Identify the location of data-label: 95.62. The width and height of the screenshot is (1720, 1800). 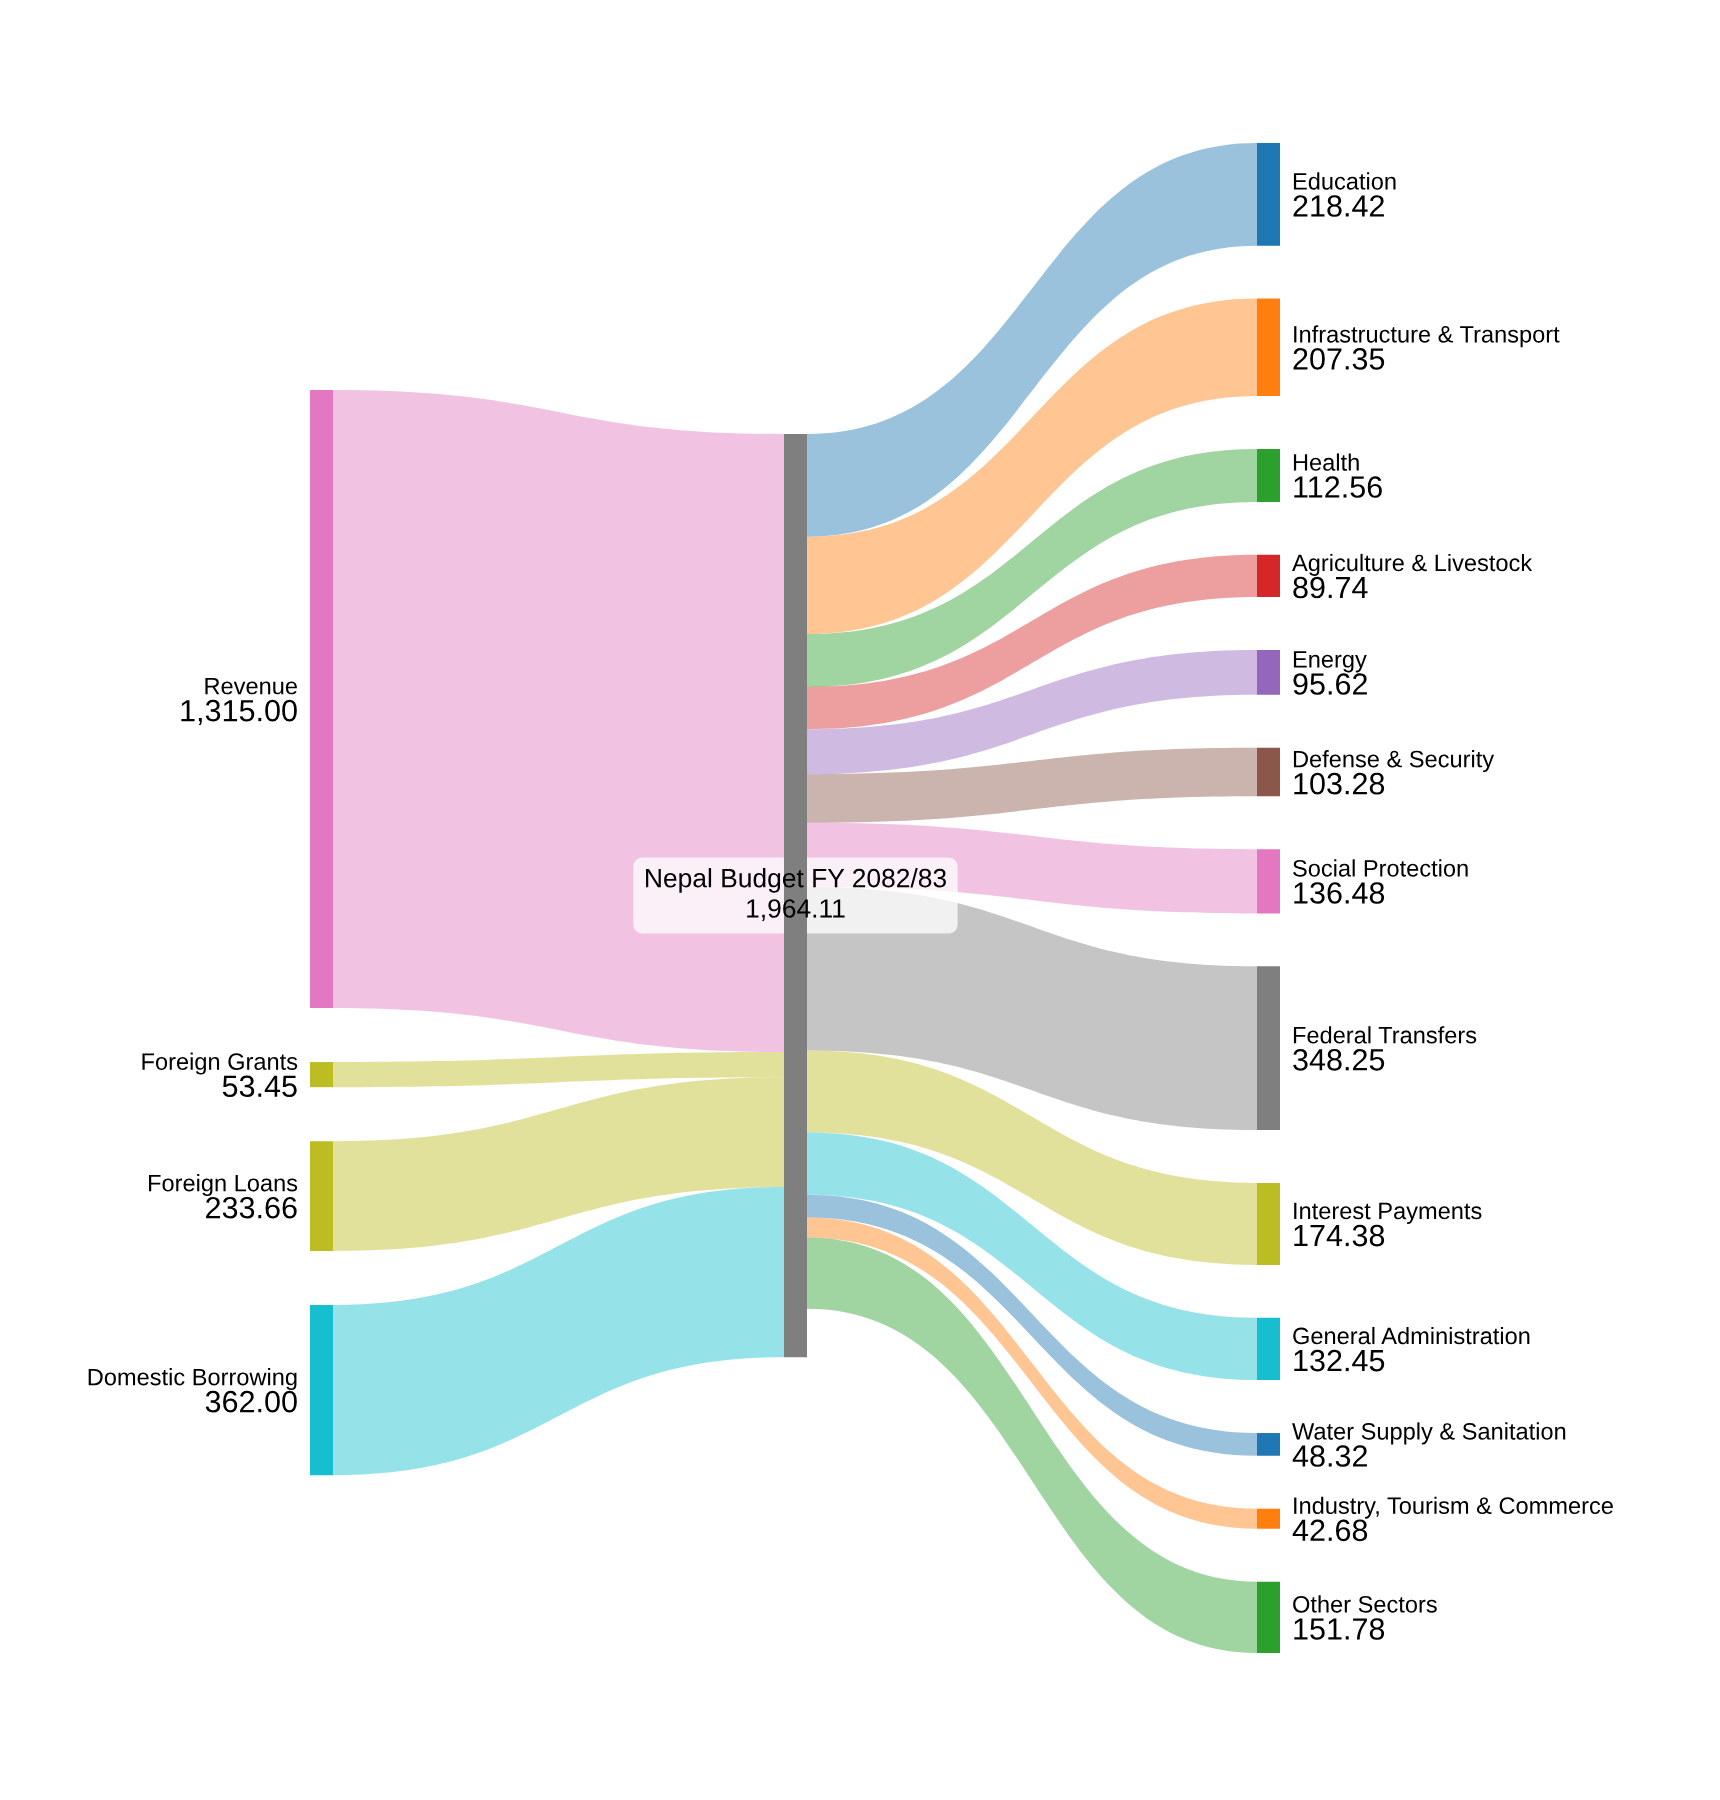
(1330, 684).